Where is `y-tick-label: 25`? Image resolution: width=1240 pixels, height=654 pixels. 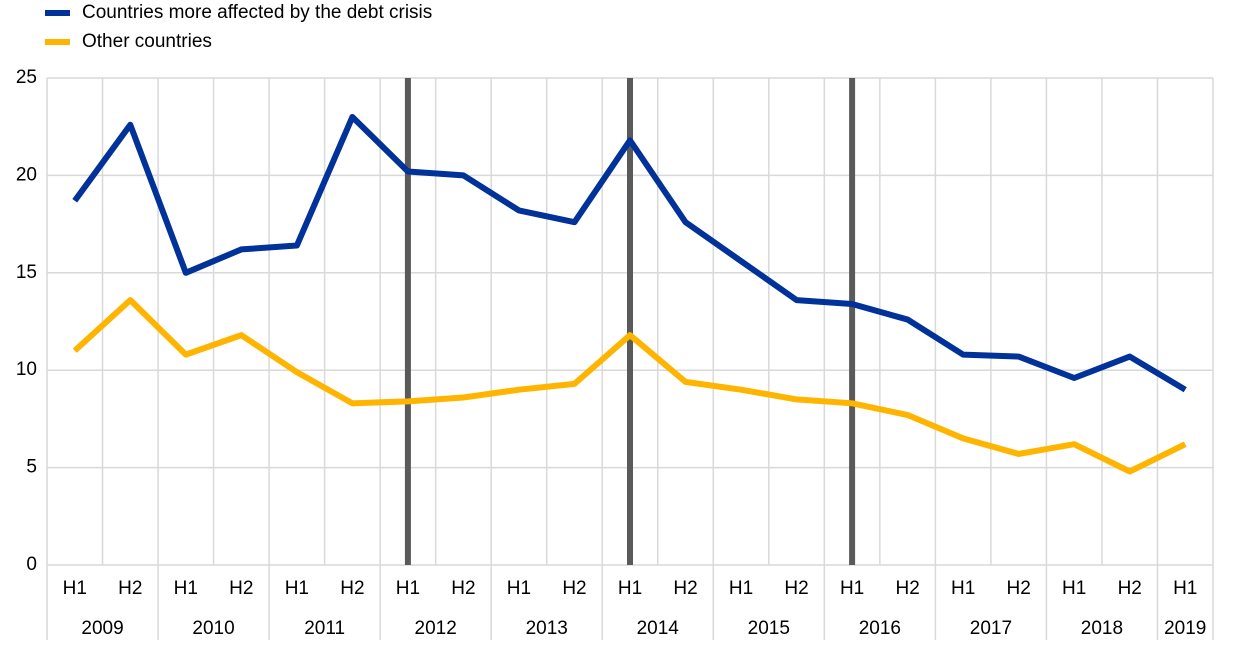 y-tick-label: 25 is located at coordinates (26, 77).